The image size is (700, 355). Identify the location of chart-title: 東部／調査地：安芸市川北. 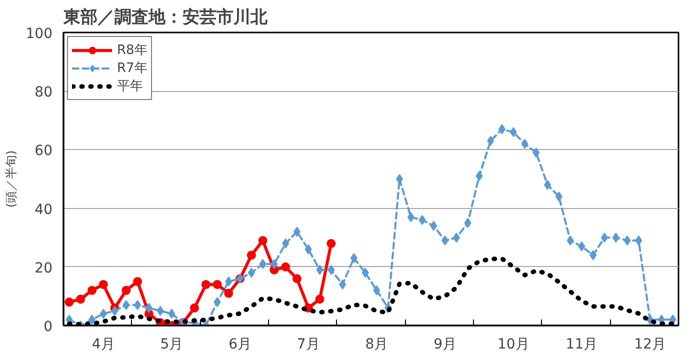
(165, 18).